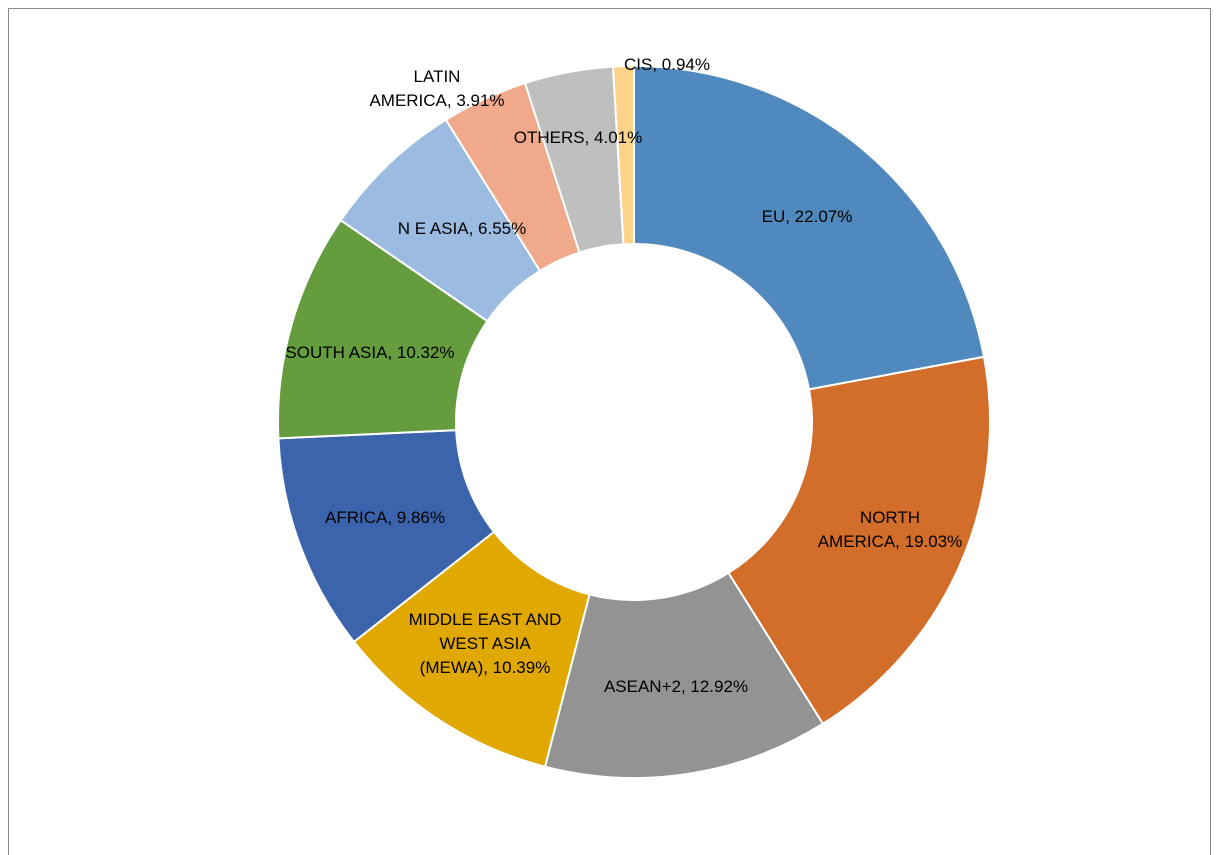  I want to click on data-label: LATIN AMERICA, 3.91%, so click(436, 88).